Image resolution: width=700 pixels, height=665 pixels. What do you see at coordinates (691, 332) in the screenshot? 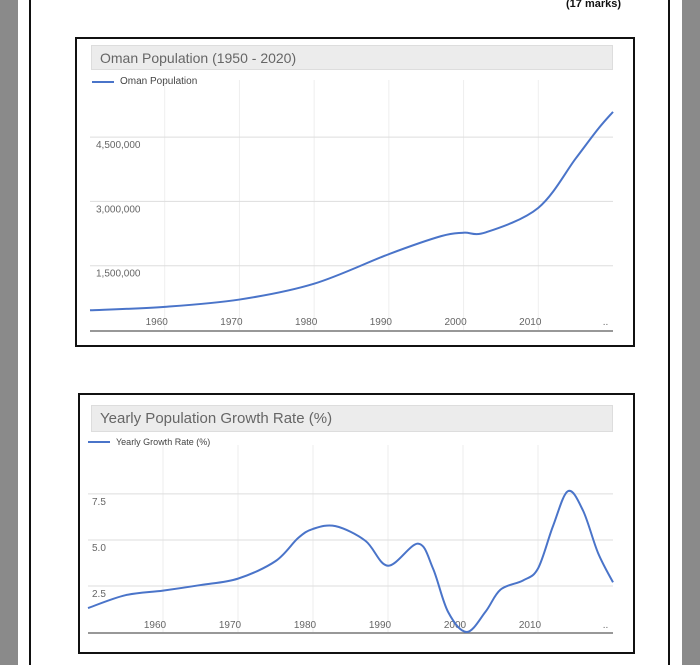
I see `right-margin` at bounding box center [691, 332].